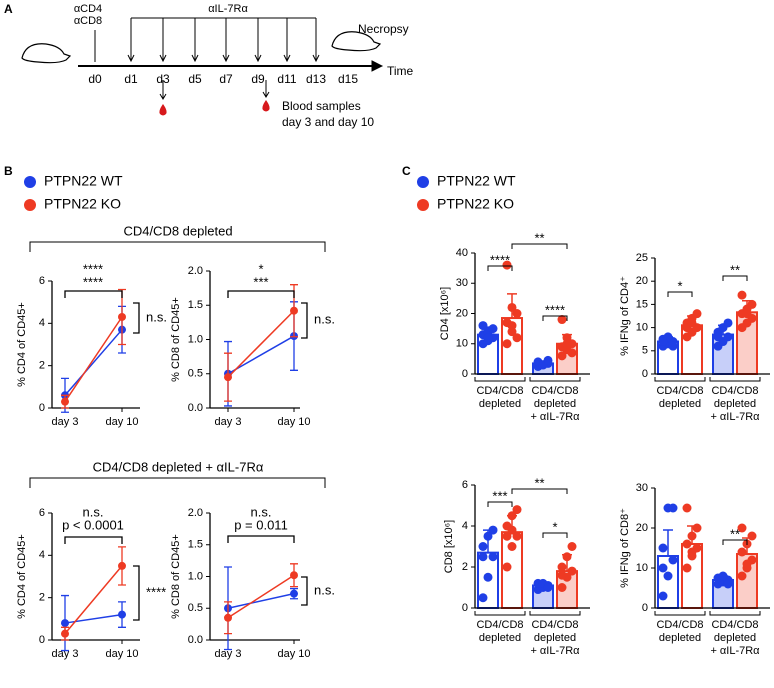 The width and height of the screenshot is (774, 688). I want to click on day-label: d15, so click(348, 79).